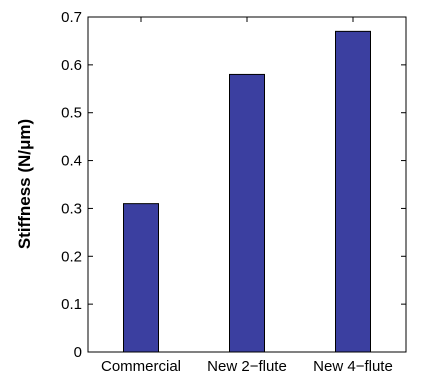  Describe the element at coordinates (71, 304) in the screenshot. I see `y-tick-label: 0.1` at that location.